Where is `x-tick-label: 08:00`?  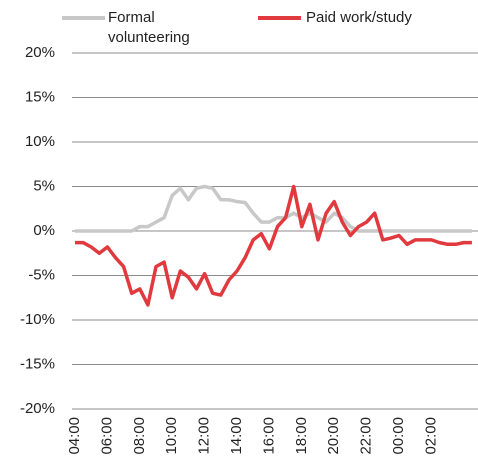 x-tick-label: 08:00 is located at coordinates (139, 436).